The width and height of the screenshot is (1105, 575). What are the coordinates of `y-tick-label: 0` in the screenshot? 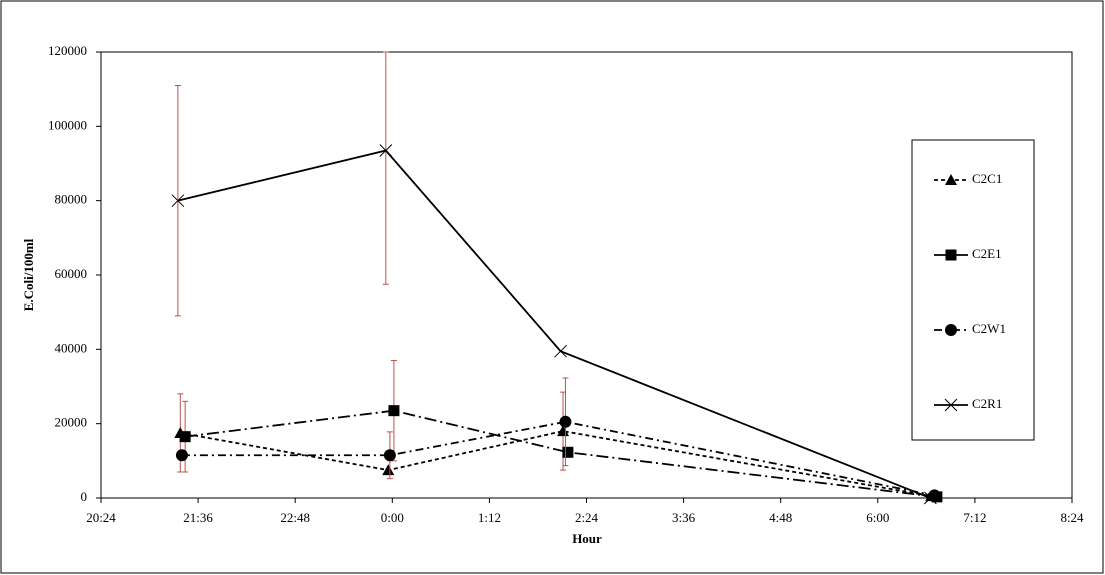 It's located at (84, 496).